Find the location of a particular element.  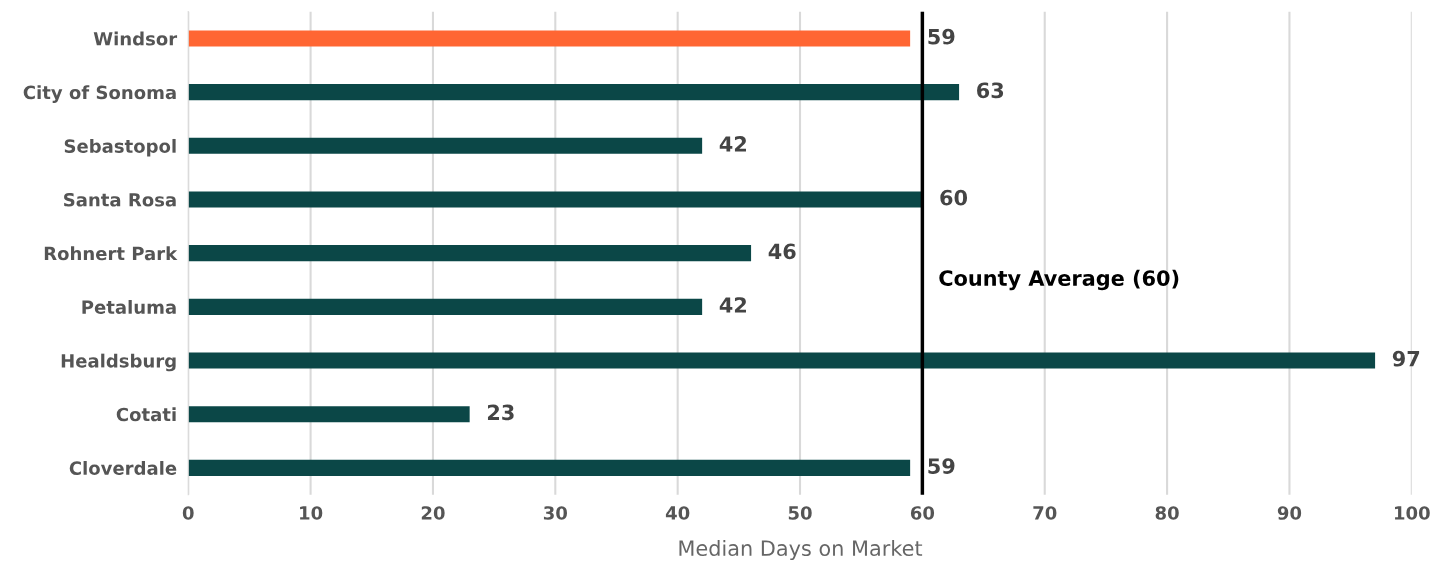

y-tick-label: Healdsburg is located at coordinates (118, 362).